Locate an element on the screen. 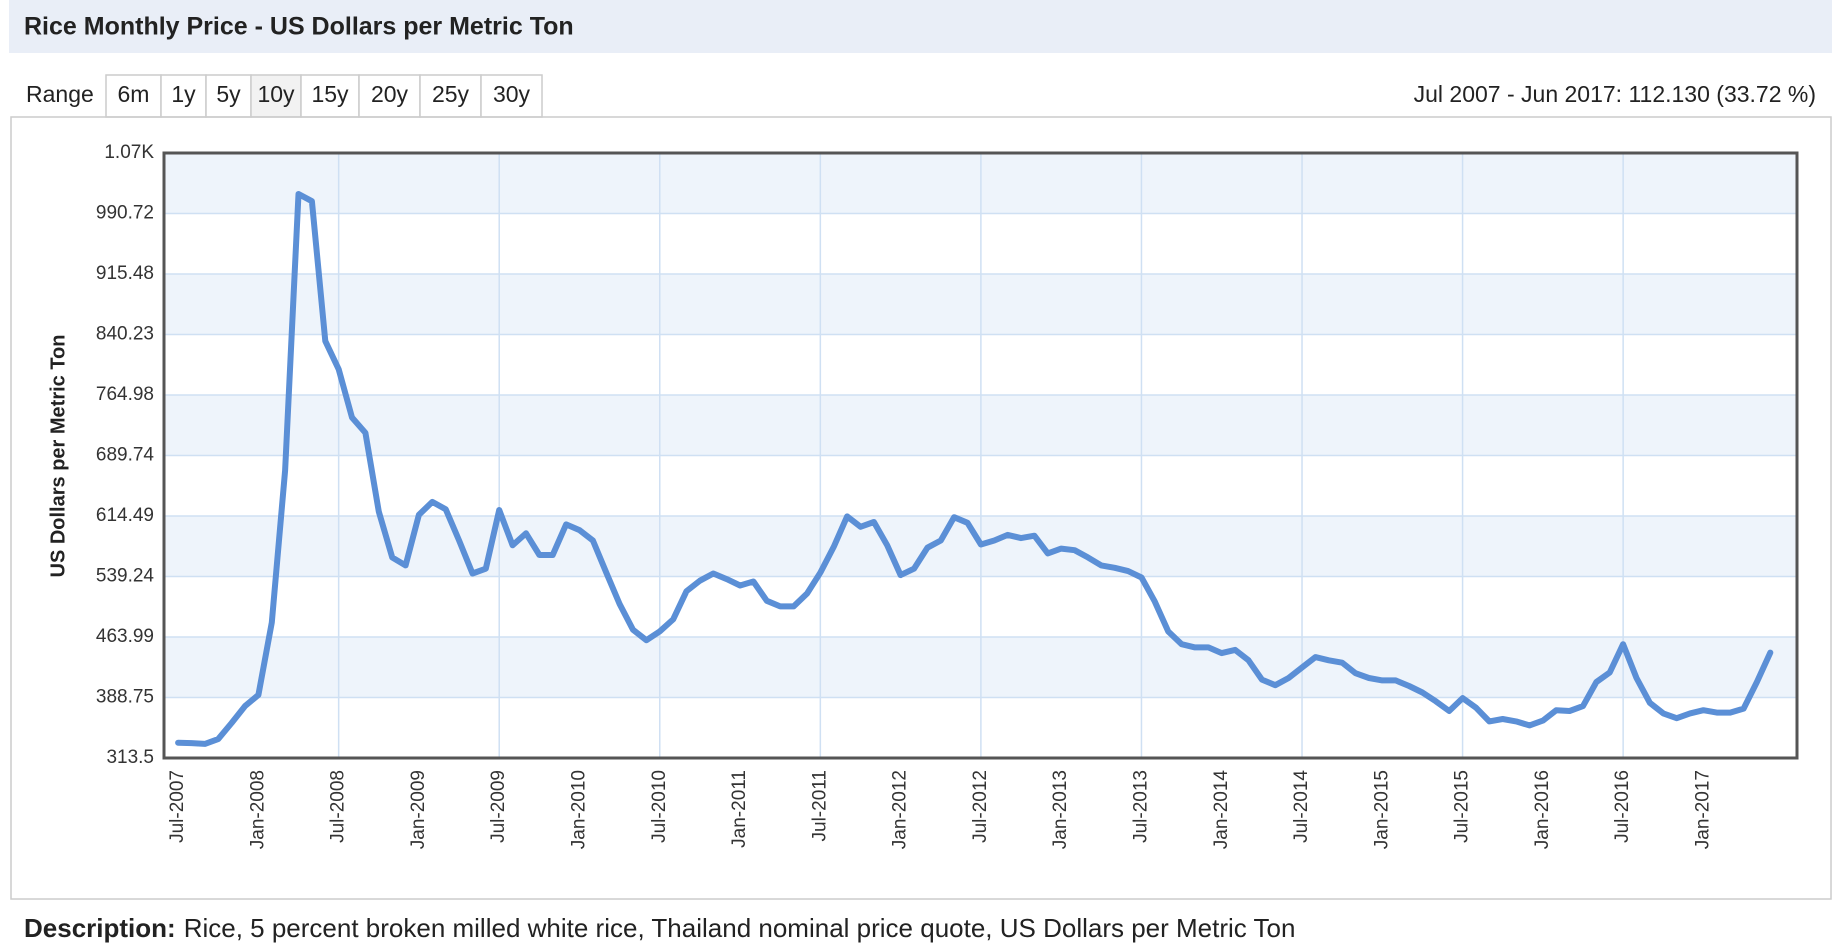  range-button-label: 1y is located at coordinates (183, 94).